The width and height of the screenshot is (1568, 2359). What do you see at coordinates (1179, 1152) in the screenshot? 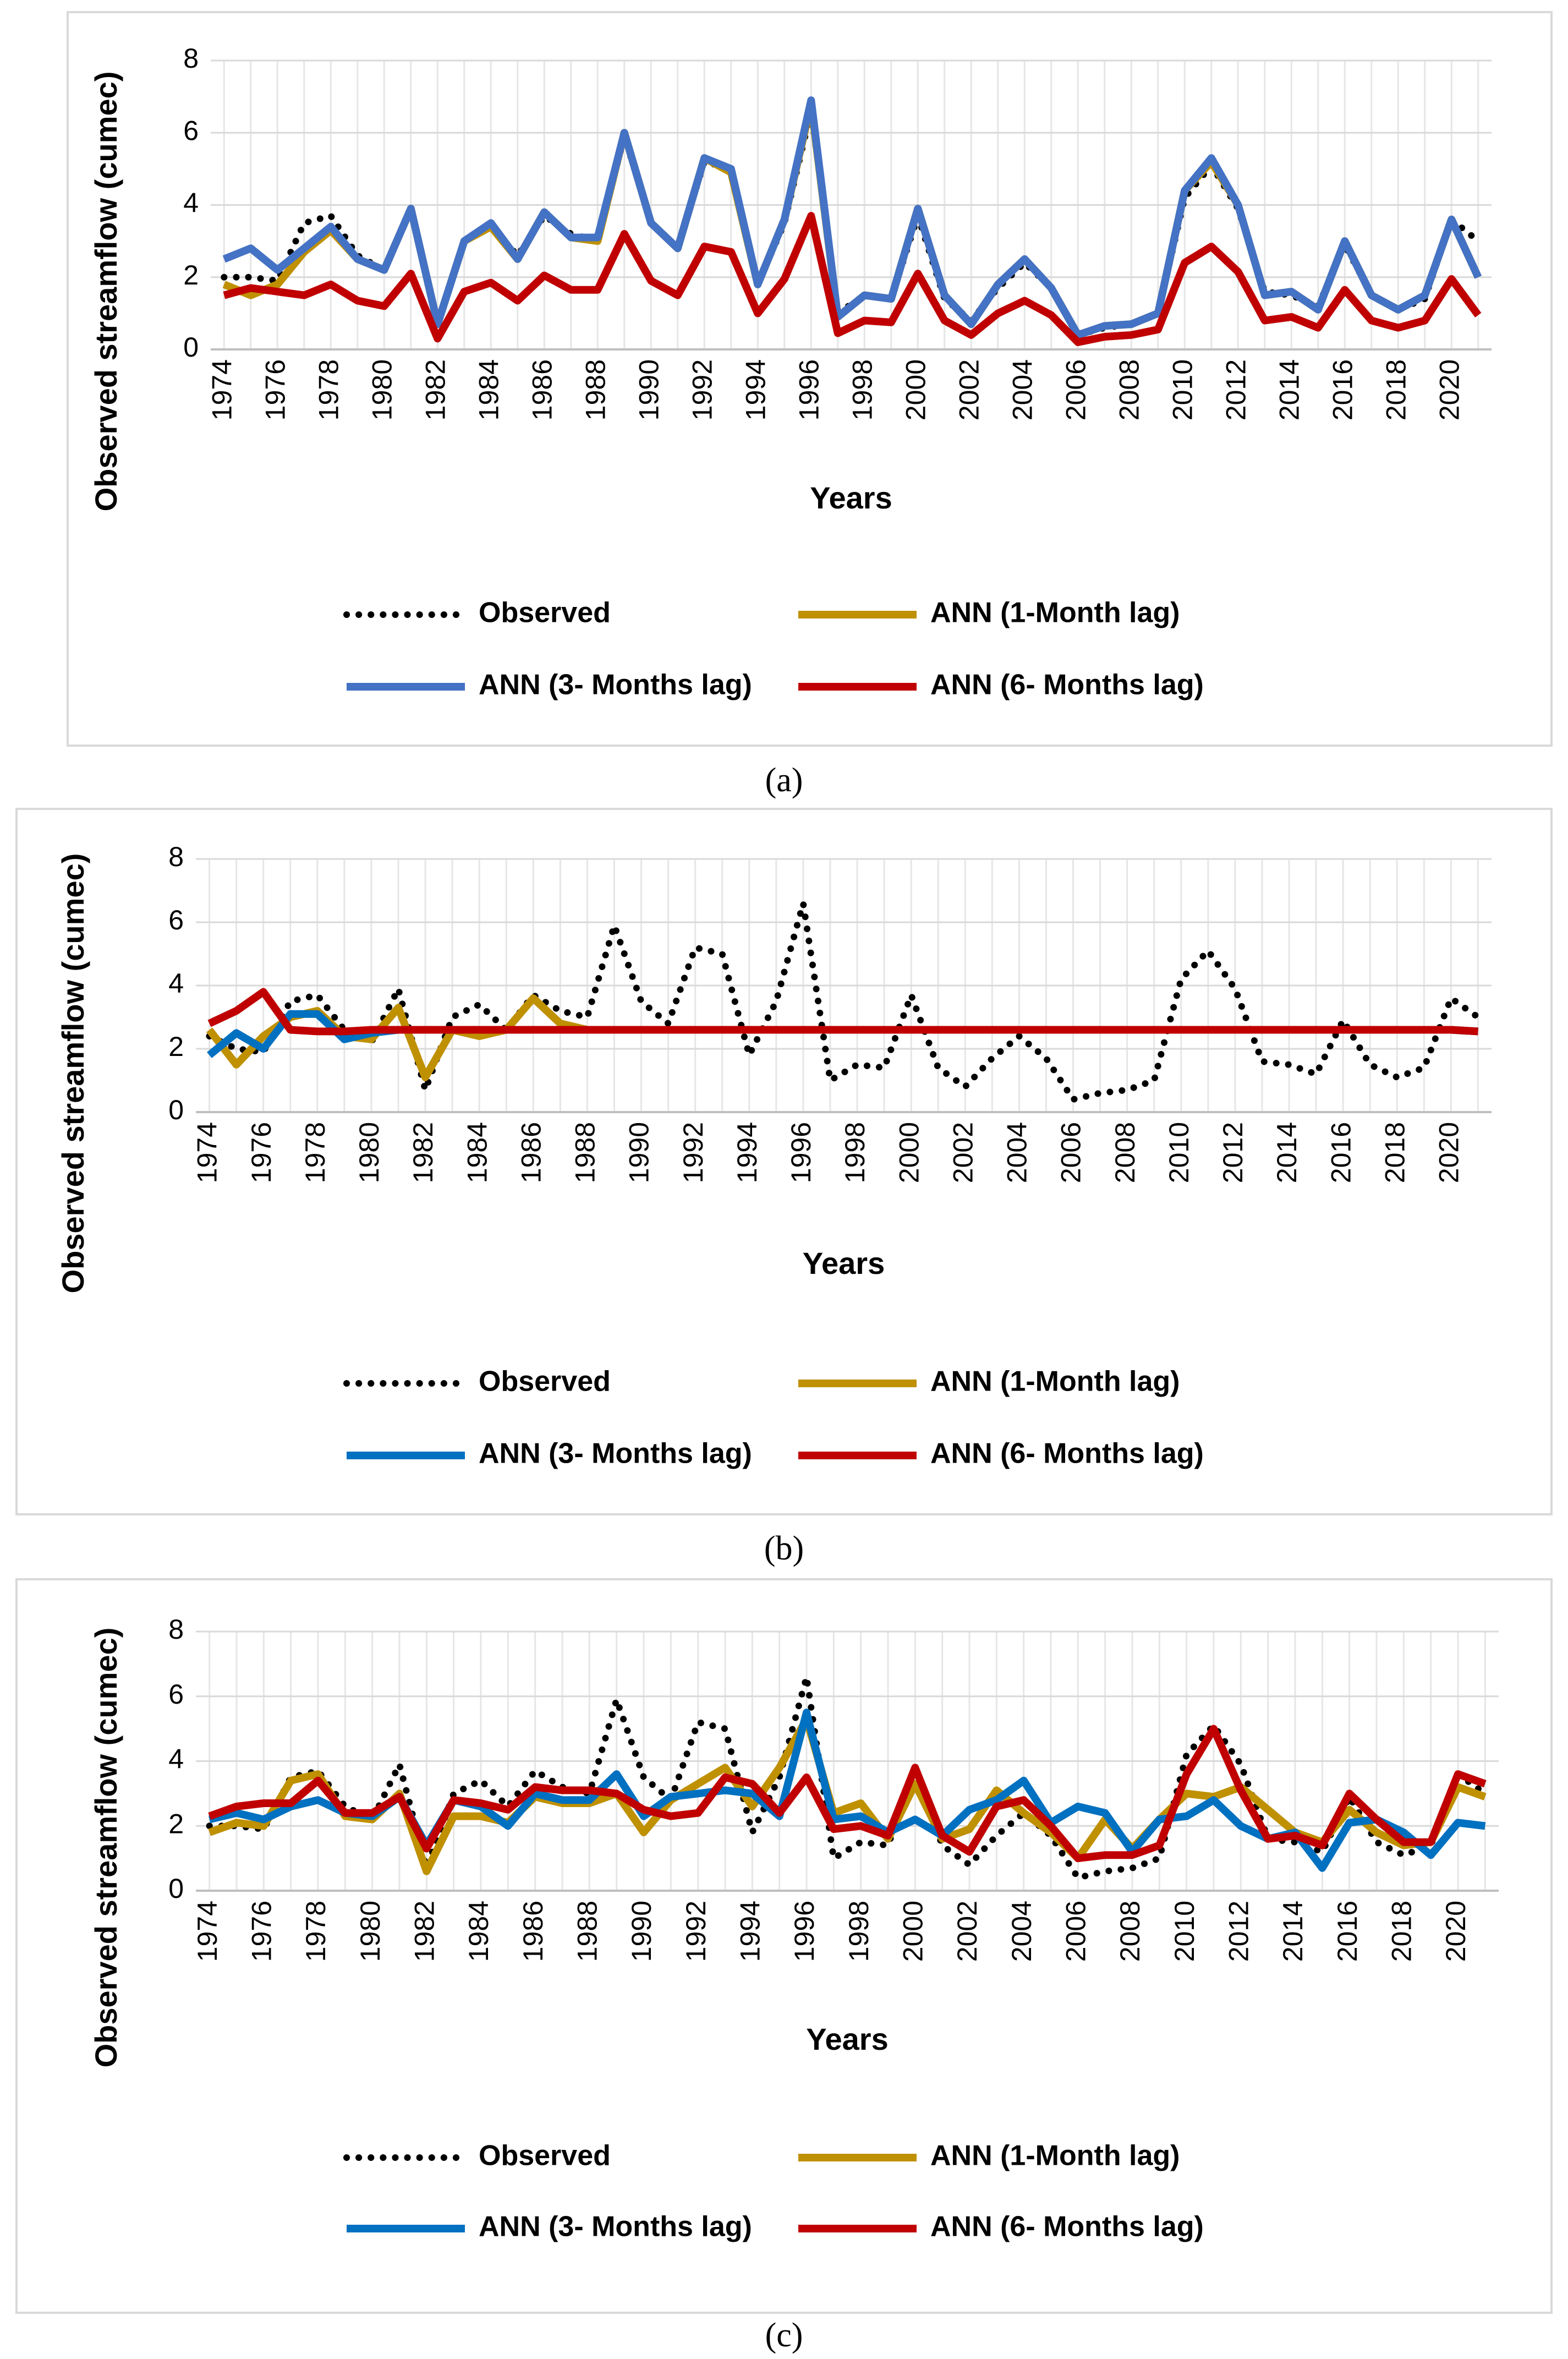
I see `x-tick-label: 2010` at bounding box center [1179, 1152].